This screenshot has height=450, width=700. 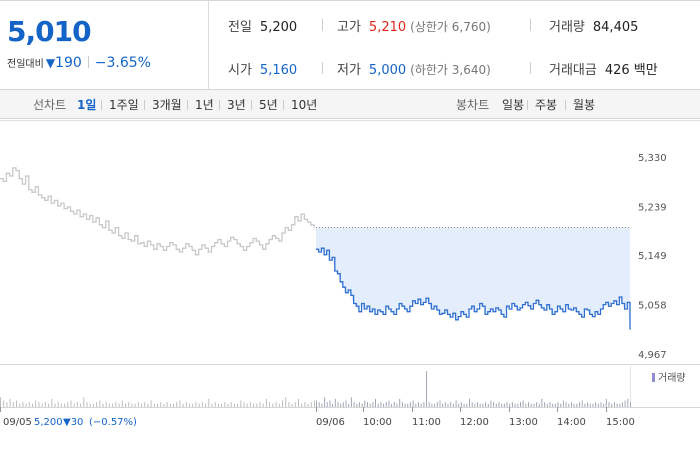 I want to click on x-axis: 09/06 10:00 11:00 12:00 13:00 14:00 15:00, so click(x=317, y=417).